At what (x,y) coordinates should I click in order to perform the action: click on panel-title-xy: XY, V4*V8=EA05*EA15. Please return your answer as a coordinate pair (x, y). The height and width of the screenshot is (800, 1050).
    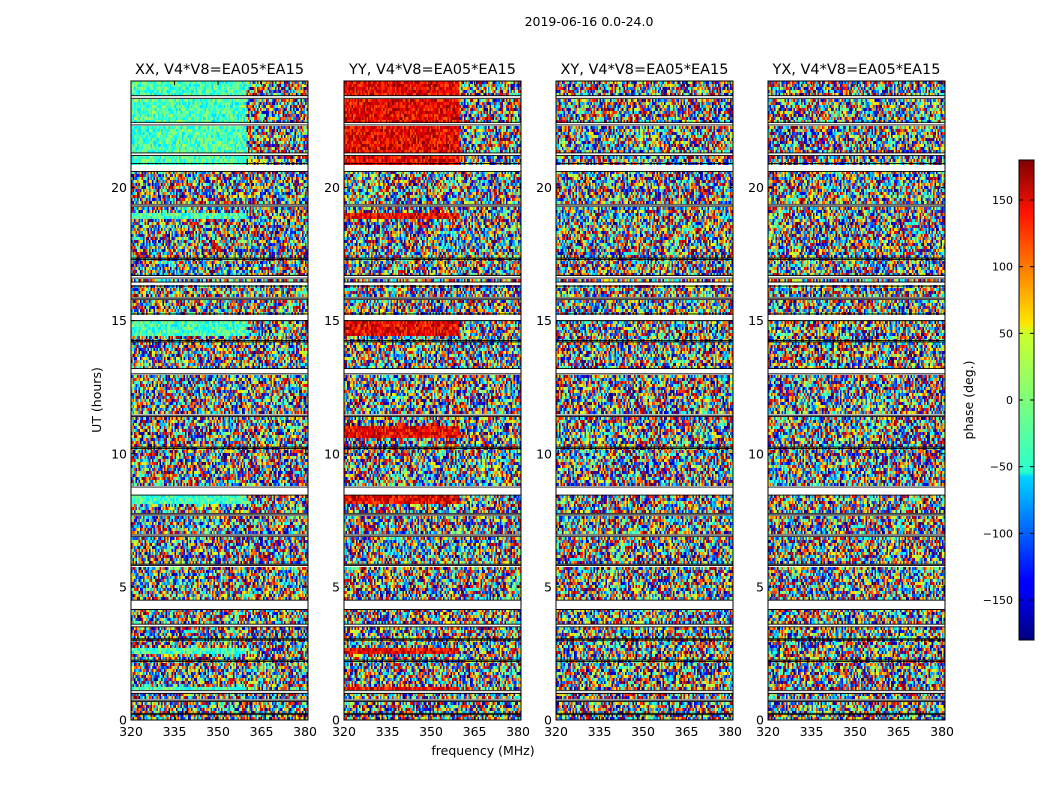
    Looking at the image, I should click on (644, 70).